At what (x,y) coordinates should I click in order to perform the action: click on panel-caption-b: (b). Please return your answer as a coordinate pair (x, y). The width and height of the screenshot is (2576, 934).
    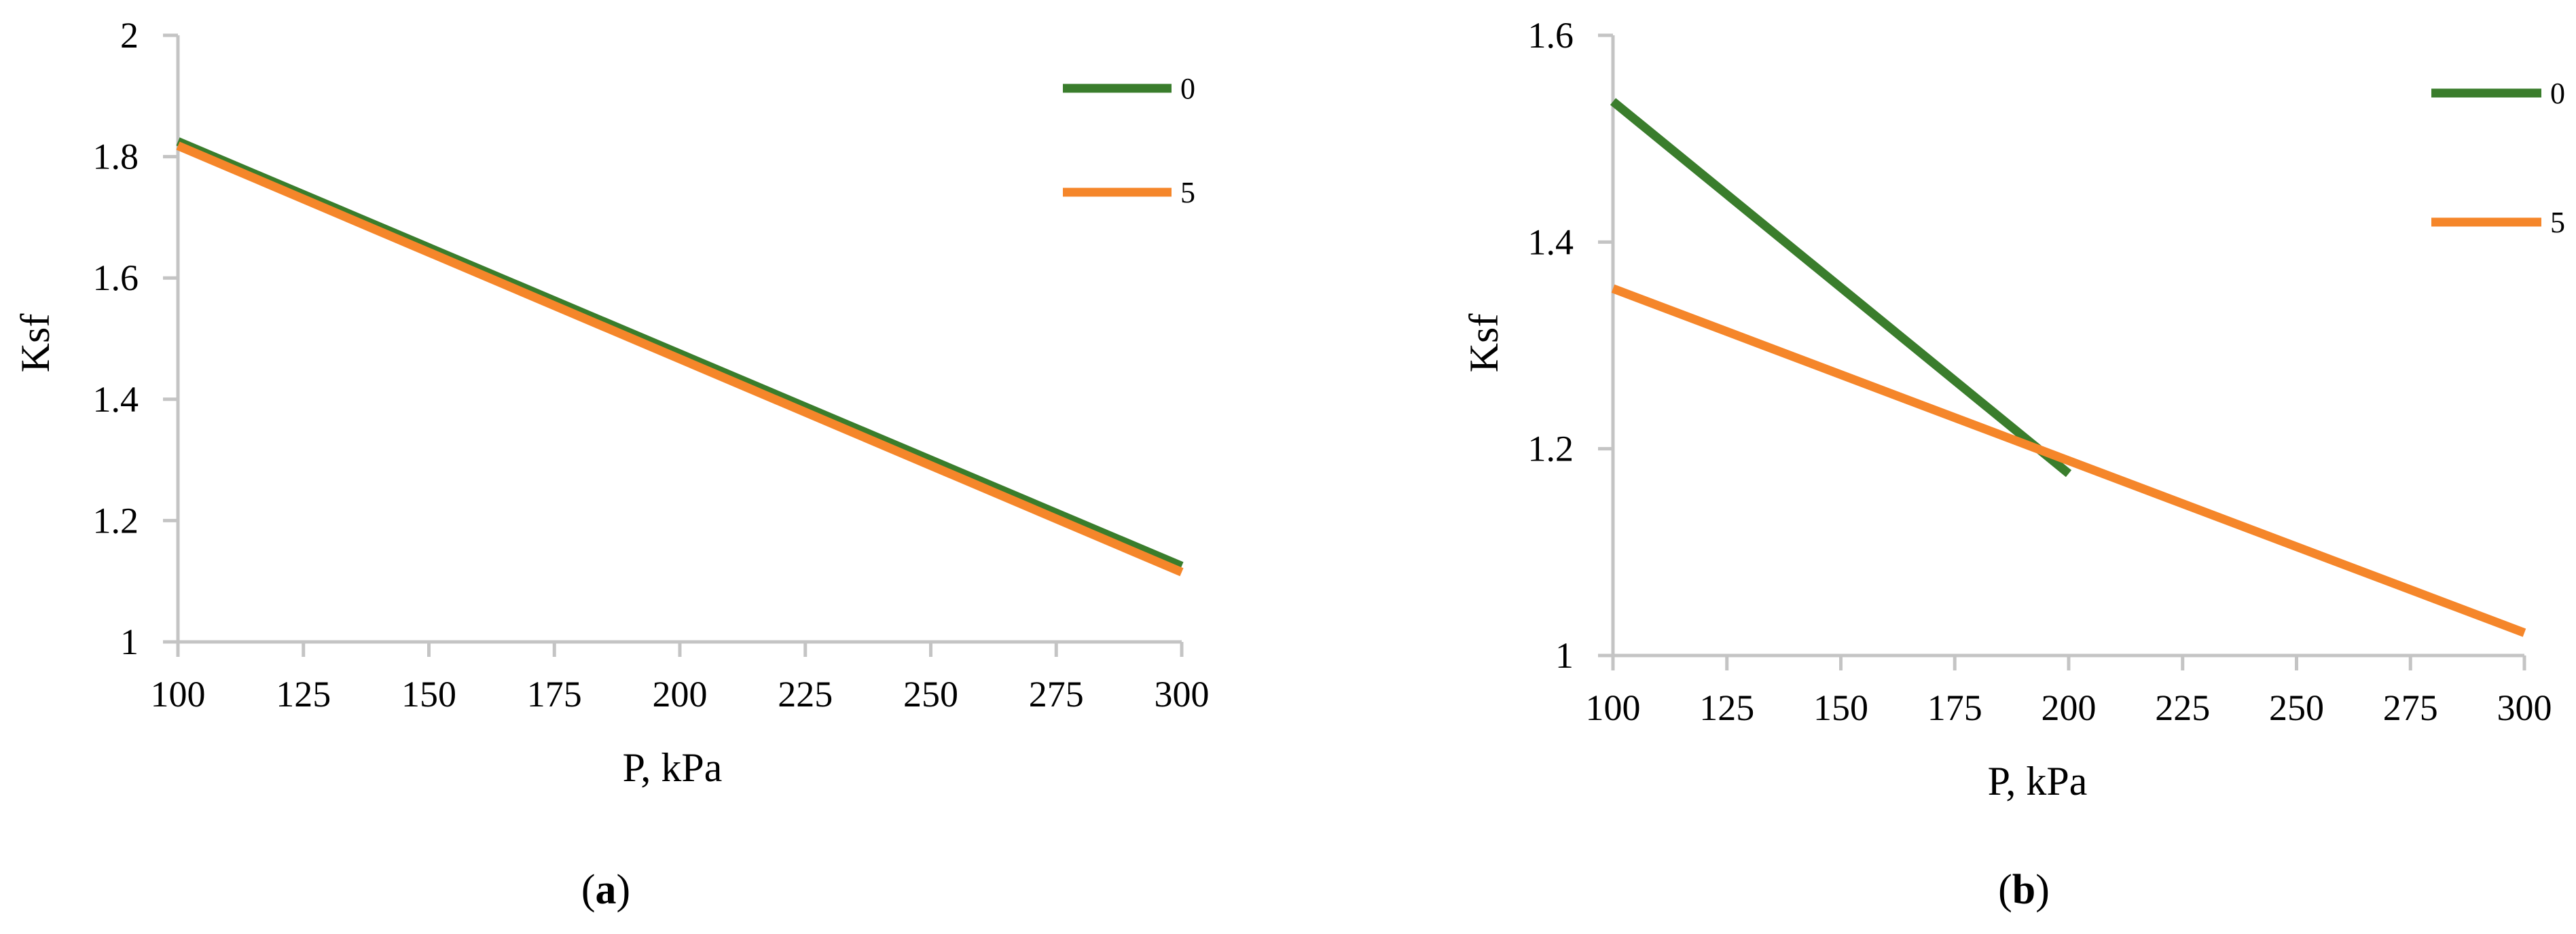
    Looking at the image, I should click on (2024, 890).